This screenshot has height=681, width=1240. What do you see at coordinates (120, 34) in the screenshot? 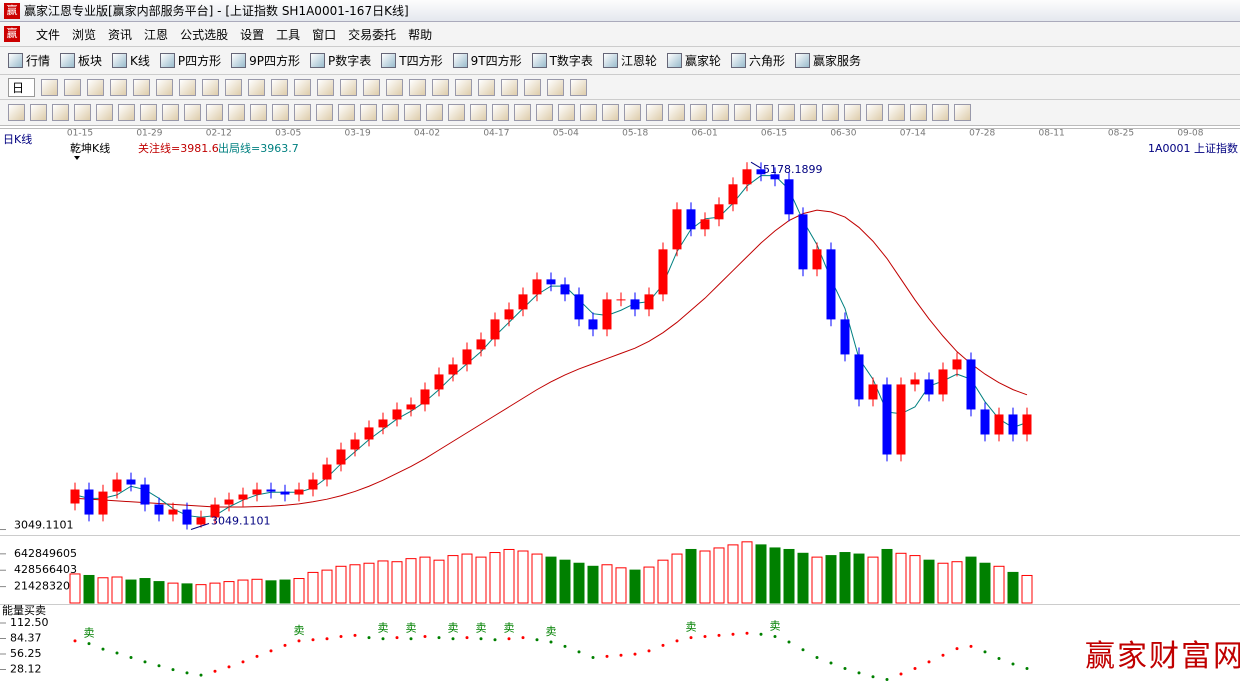
I see `menu-item: 资讯` at bounding box center [120, 34].